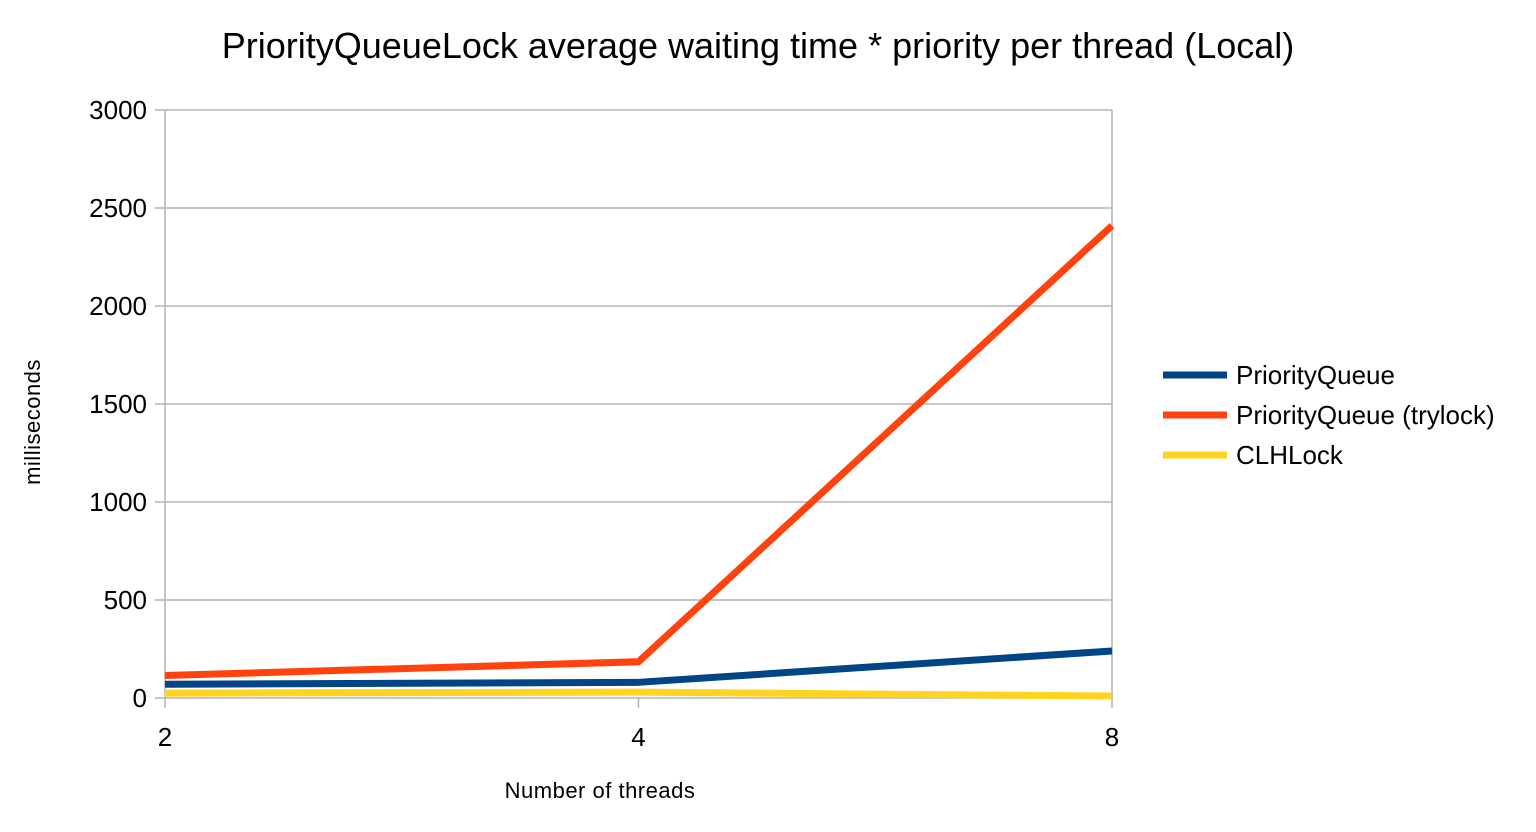 The image size is (1536, 832). Describe the element at coordinates (638, 667) in the screenshot. I see `series-line-priorityqueue` at that location.